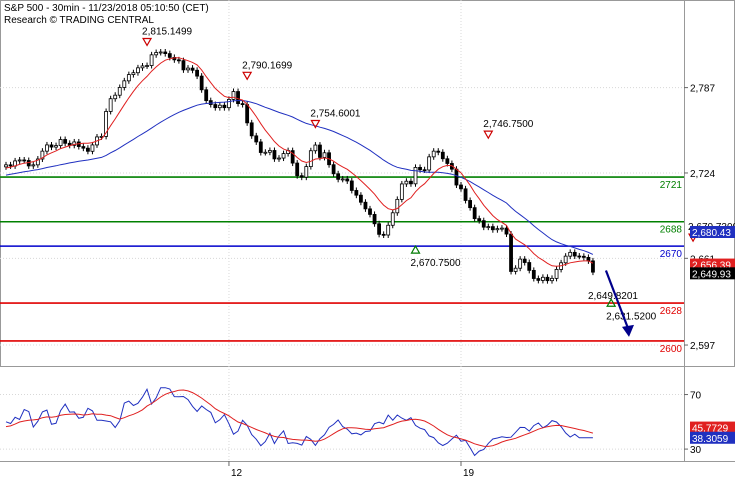  I want to click on level-label: 2688, so click(671, 230).